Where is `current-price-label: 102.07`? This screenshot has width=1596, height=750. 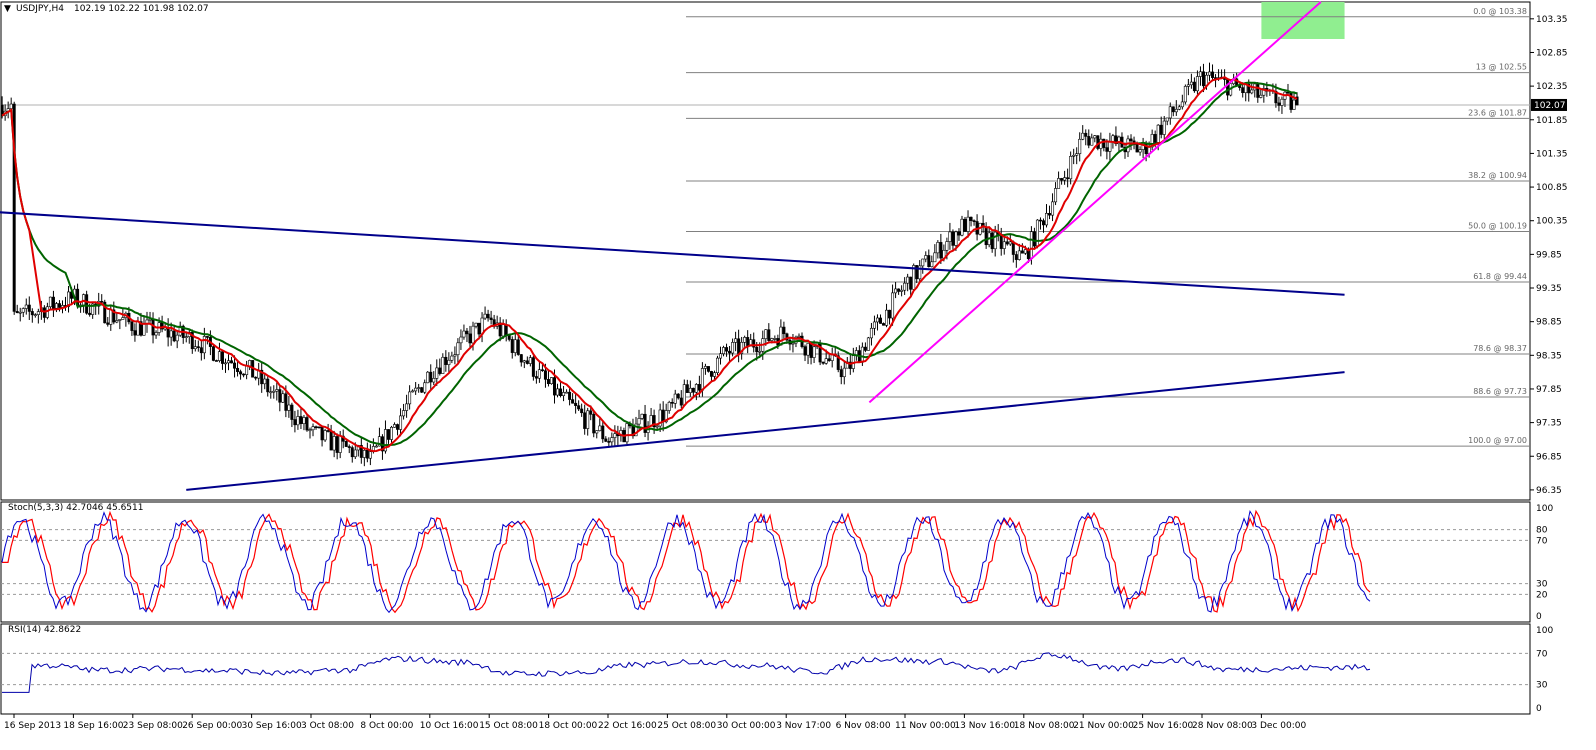 current-price-label: 102.07 is located at coordinates (1550, 106).